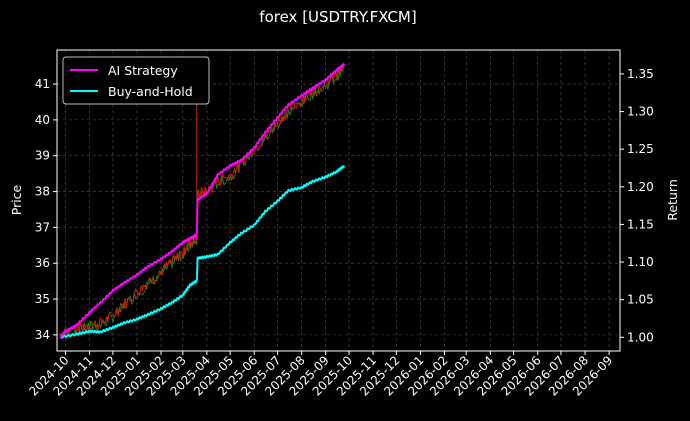 The image size is (690, 421). I want to click on right-tick-label: 1.20, so click(640, 187).